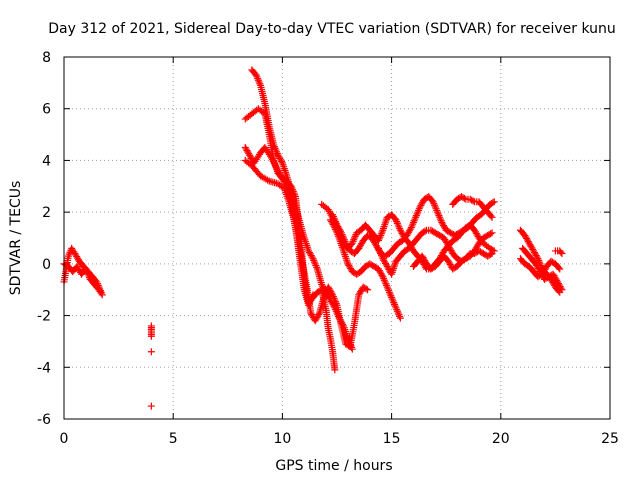  What do you see at coordinates (501, 439) in the screenshot?
I see `x-tick-label: 20` at bounding box center [501, 439].